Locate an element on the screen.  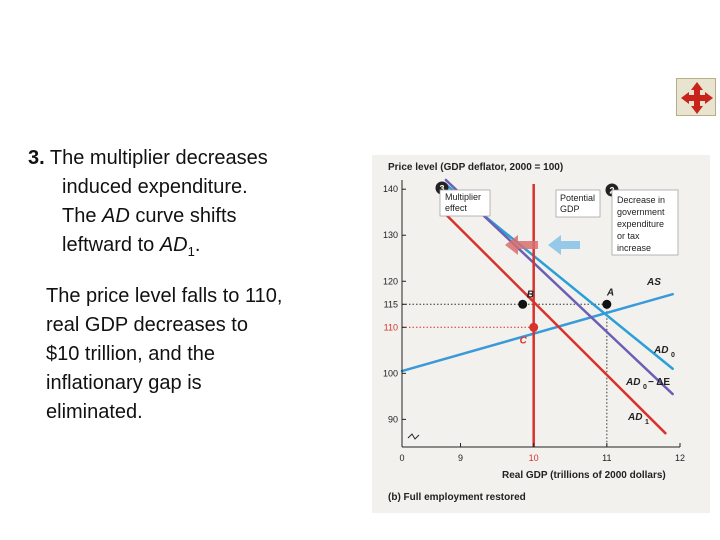
as-curve is located at coordinates (537, 332).